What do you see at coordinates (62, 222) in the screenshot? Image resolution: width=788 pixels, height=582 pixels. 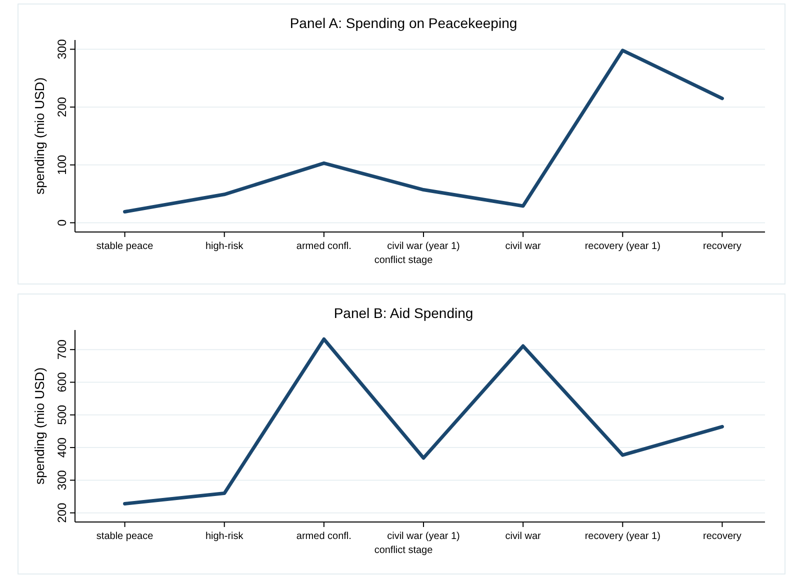 I see `y-tick-label: 0` at bounding box center [62, 222].